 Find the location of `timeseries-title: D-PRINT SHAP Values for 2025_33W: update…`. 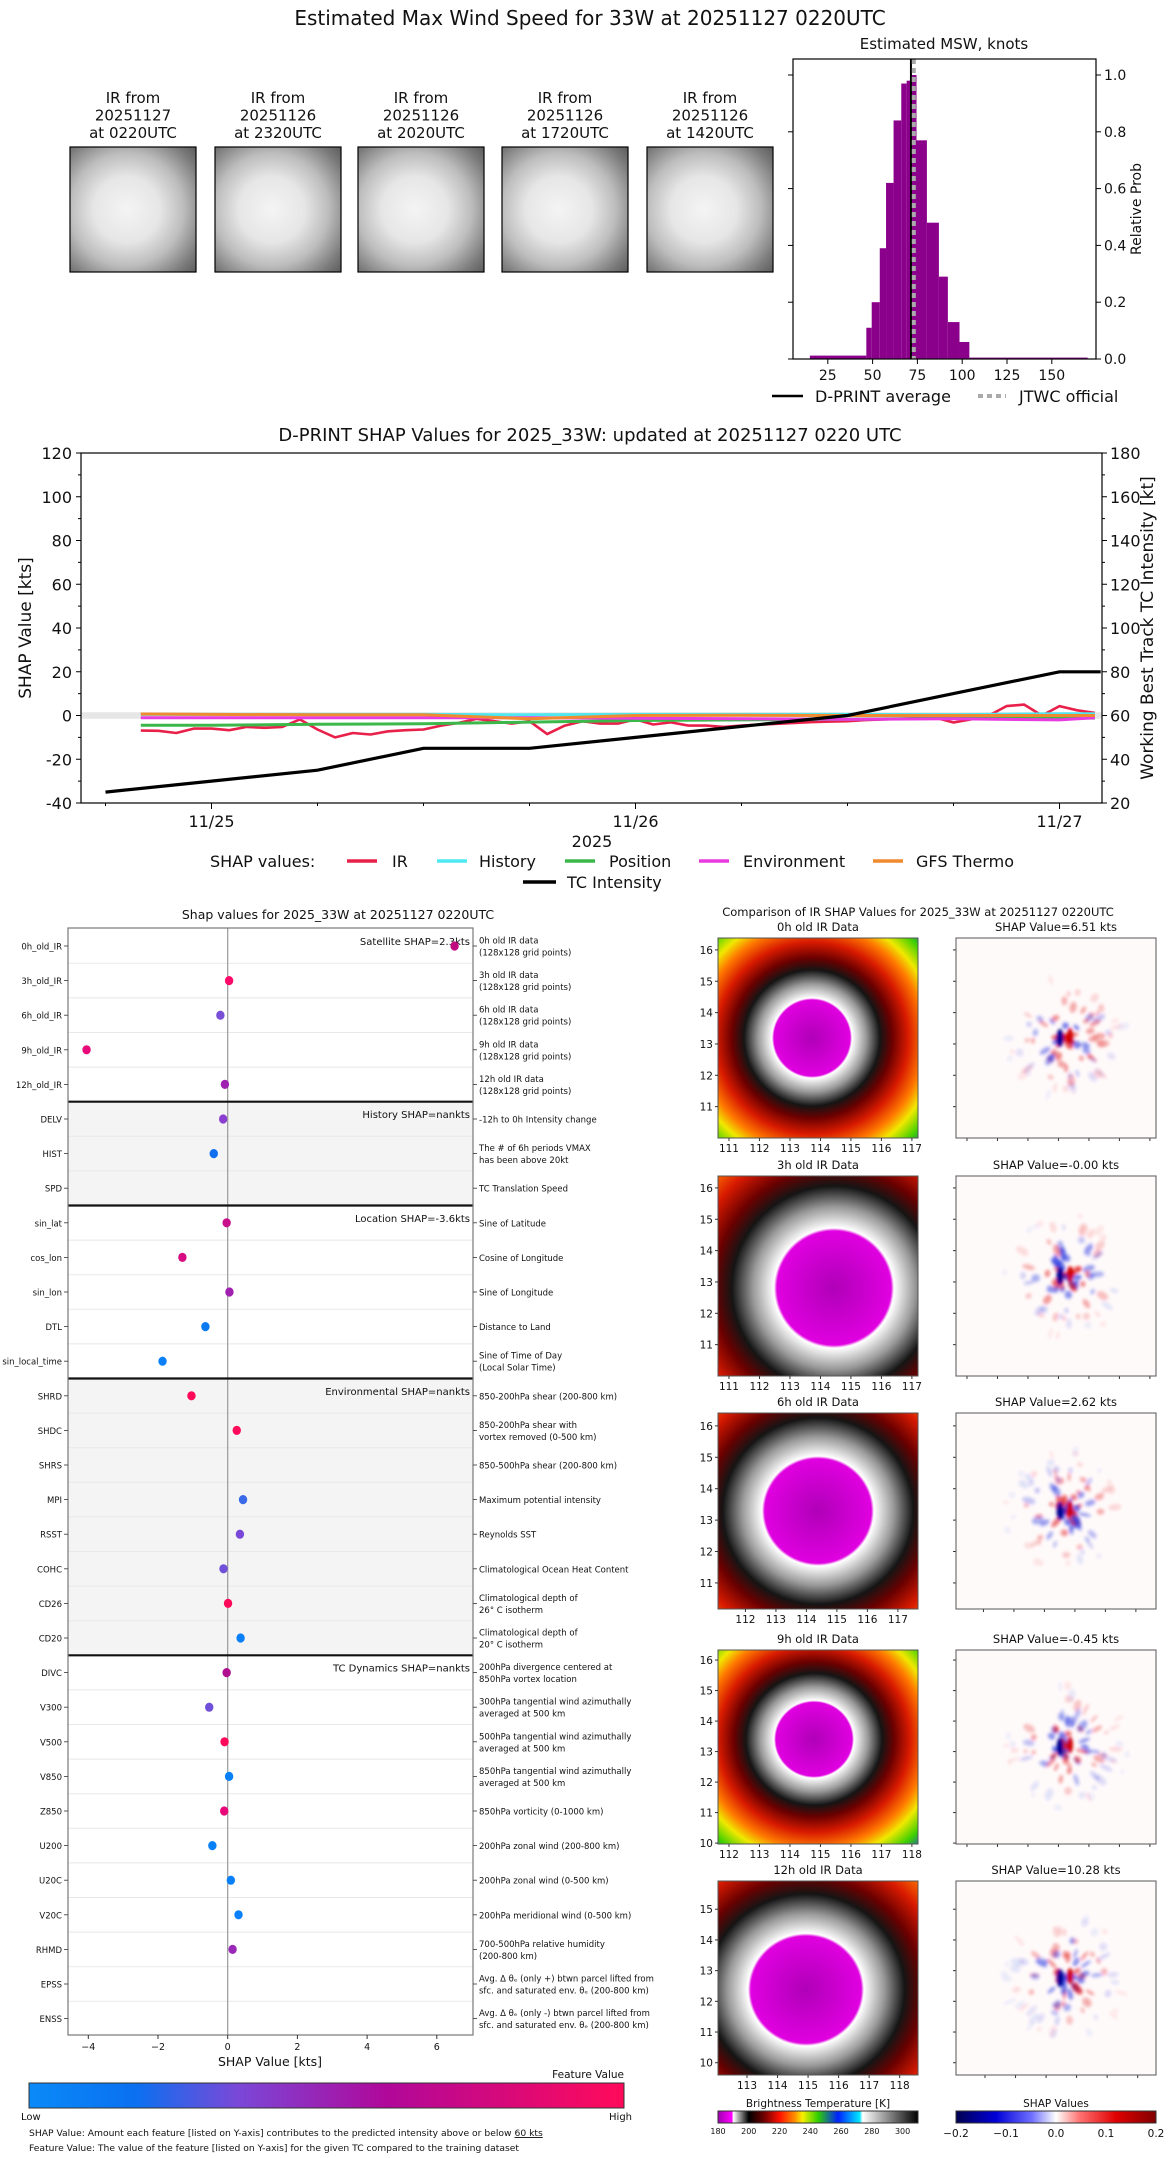

timeseries-title: D-PRINT SHAP Values for 2025_33W: update… is located at coordinates (589, 435).